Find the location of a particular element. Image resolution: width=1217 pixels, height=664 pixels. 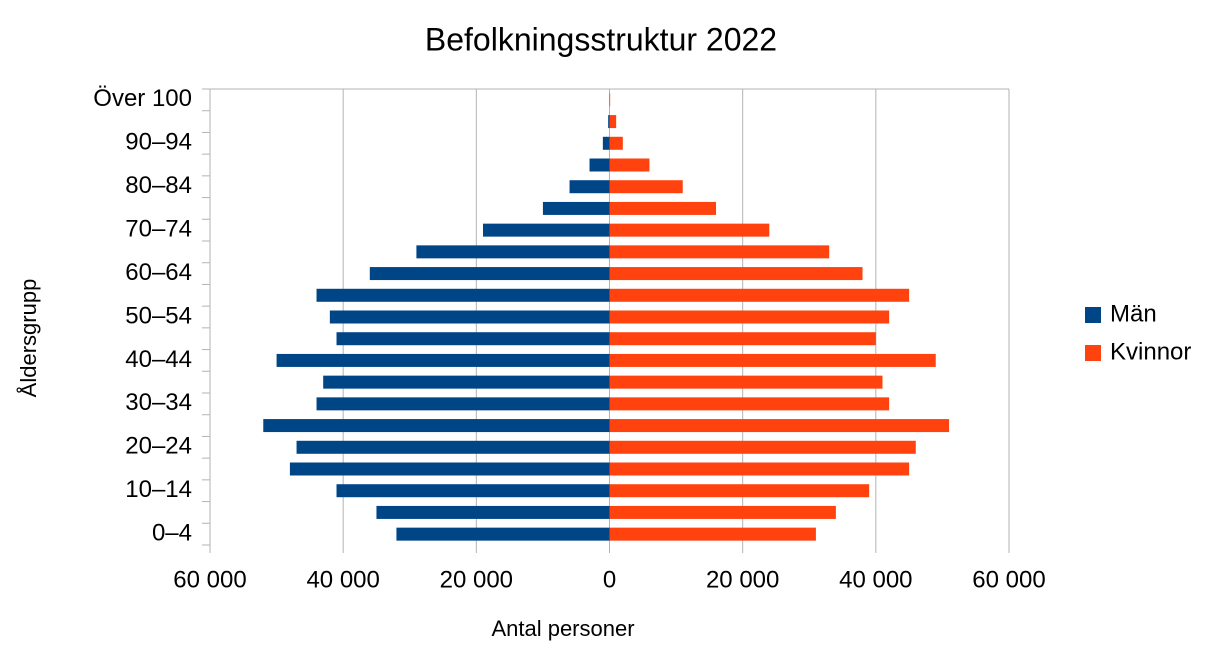

y-tick-label: 40–44 is located at coordinates (158, 359).